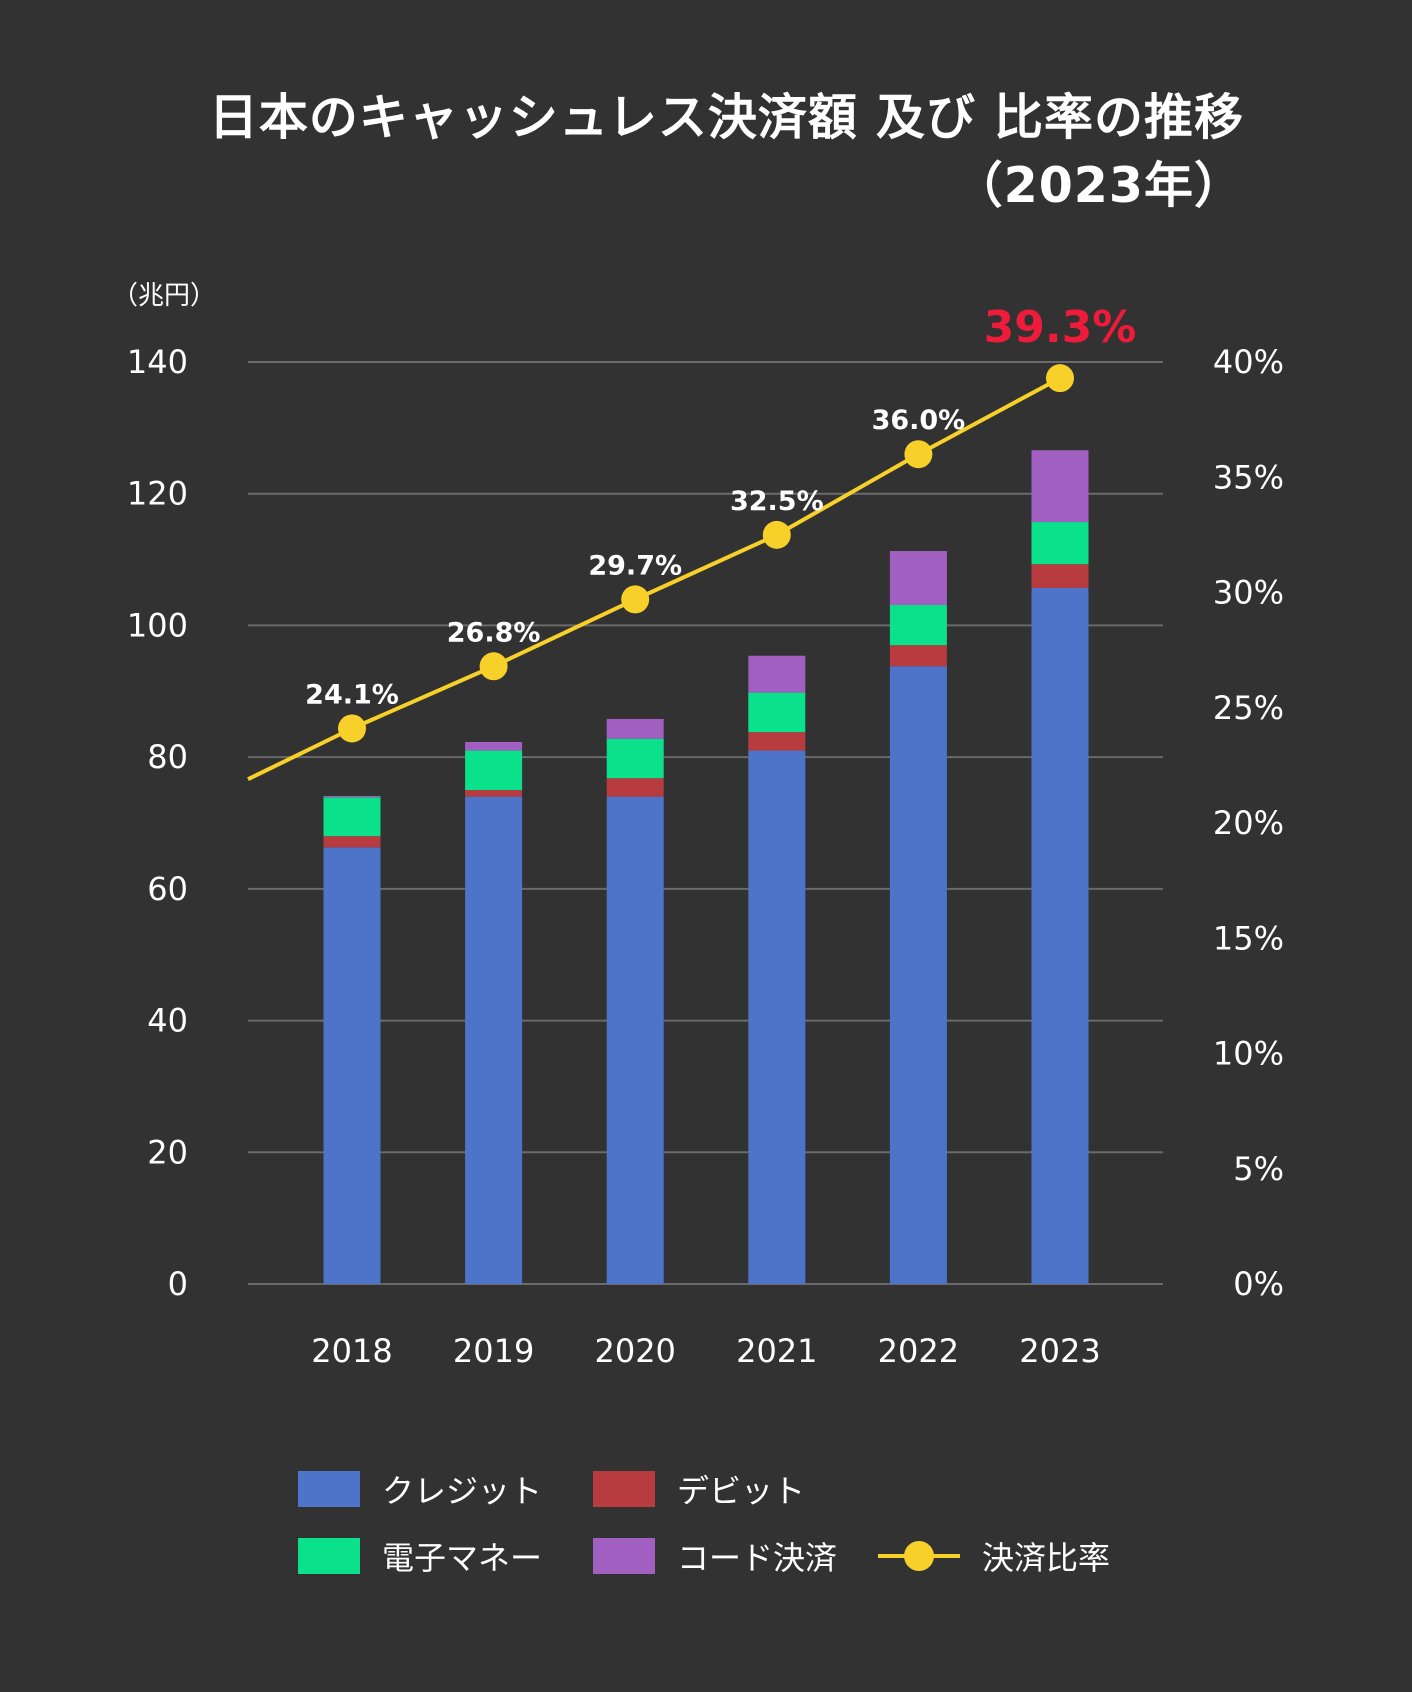 The width and height of the screenshot is (1412, 1692). Describe the element at coordinates (167, 757) in the screenshot. I see `y-left-tick-label: 80` at that location.